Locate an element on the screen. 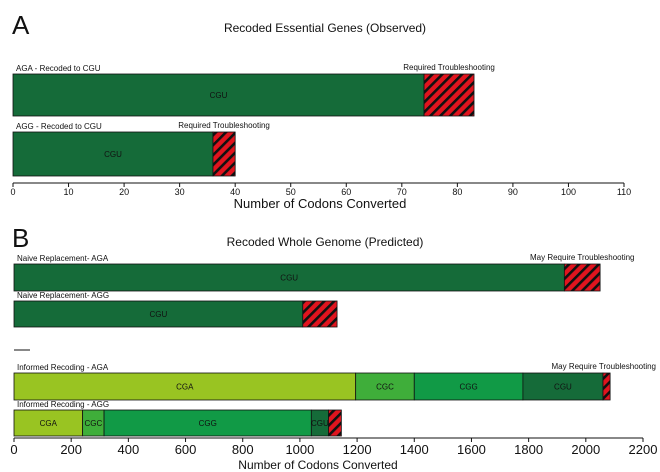 The height and width of the screenshot is (472, 660). x-tick-label: 40 is located at coordinates (235, 192).